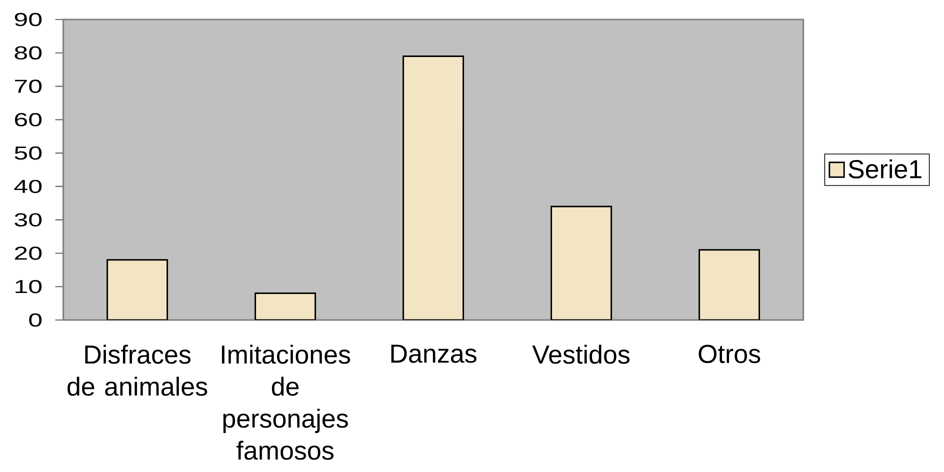 Image resolution: width=944 pixels, height=472 pixels. What do you see at coordinates (581, 354) in the screenshot?
I see `x-tick-label: Vestidos` at bounding box center [581, 354].